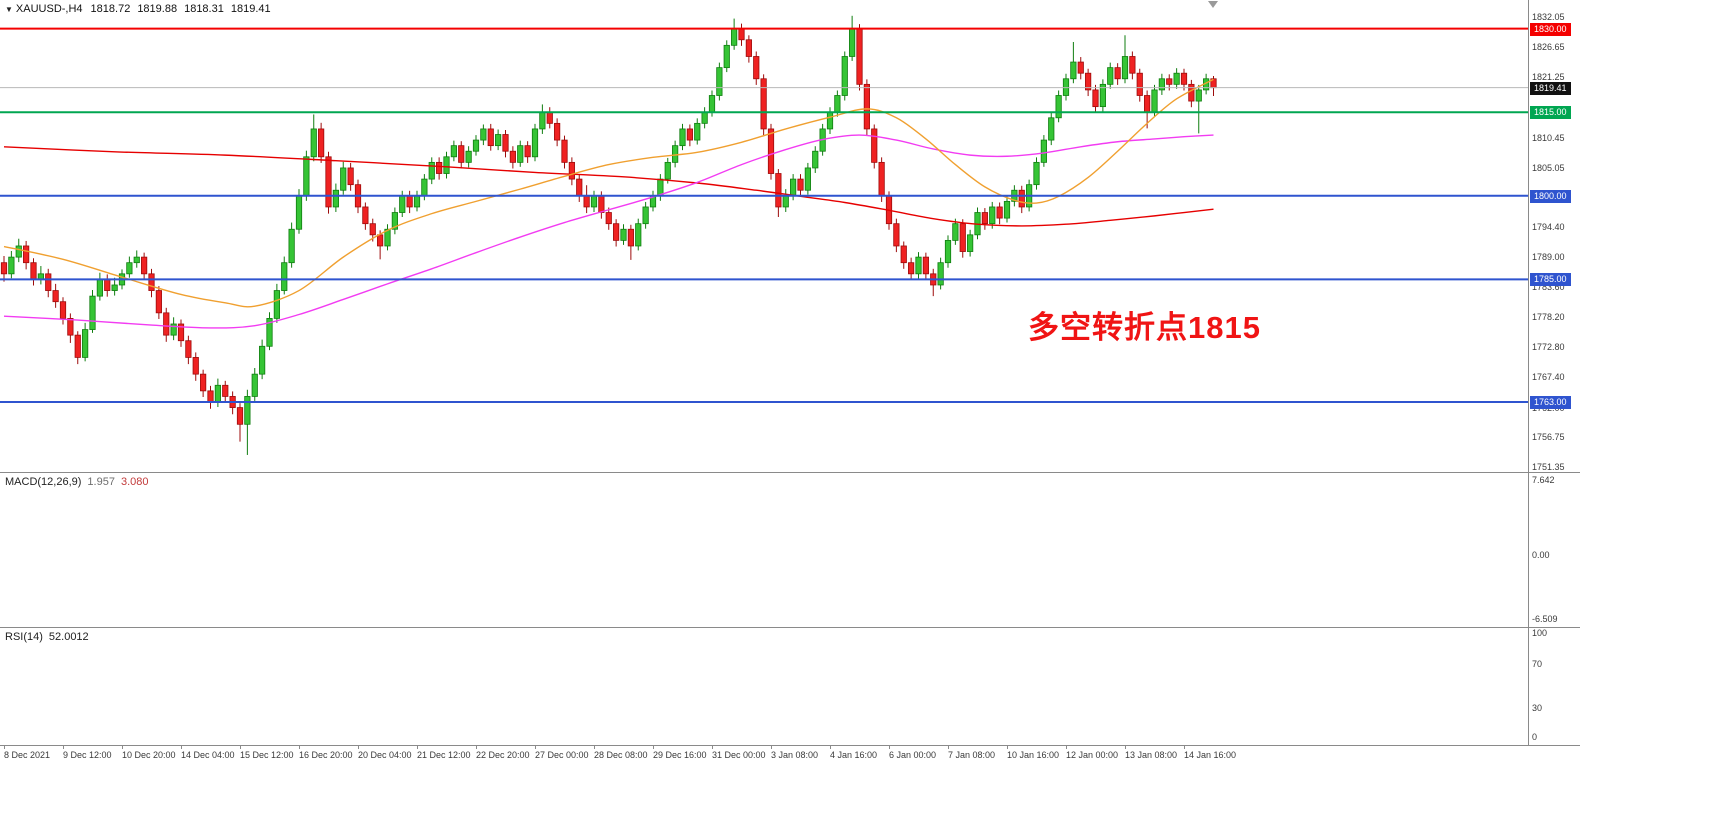 The height and width of the screenshot is (836, 1724). I want to click on divider-main-macd, so click(790, 472).